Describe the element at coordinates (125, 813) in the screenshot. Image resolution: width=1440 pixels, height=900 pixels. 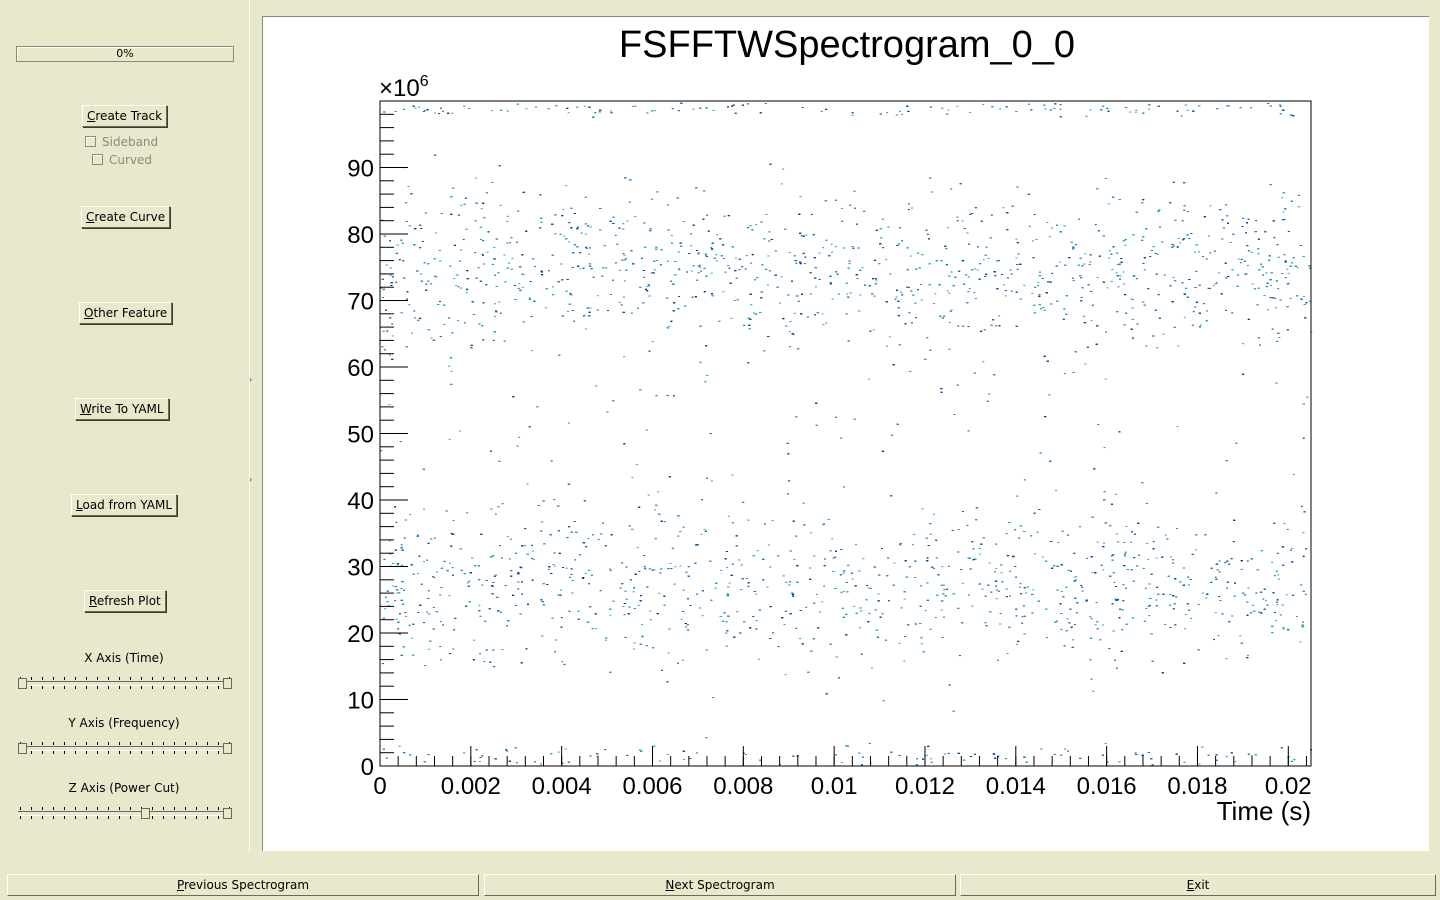
I see `z-axis-range-slider` at that location.